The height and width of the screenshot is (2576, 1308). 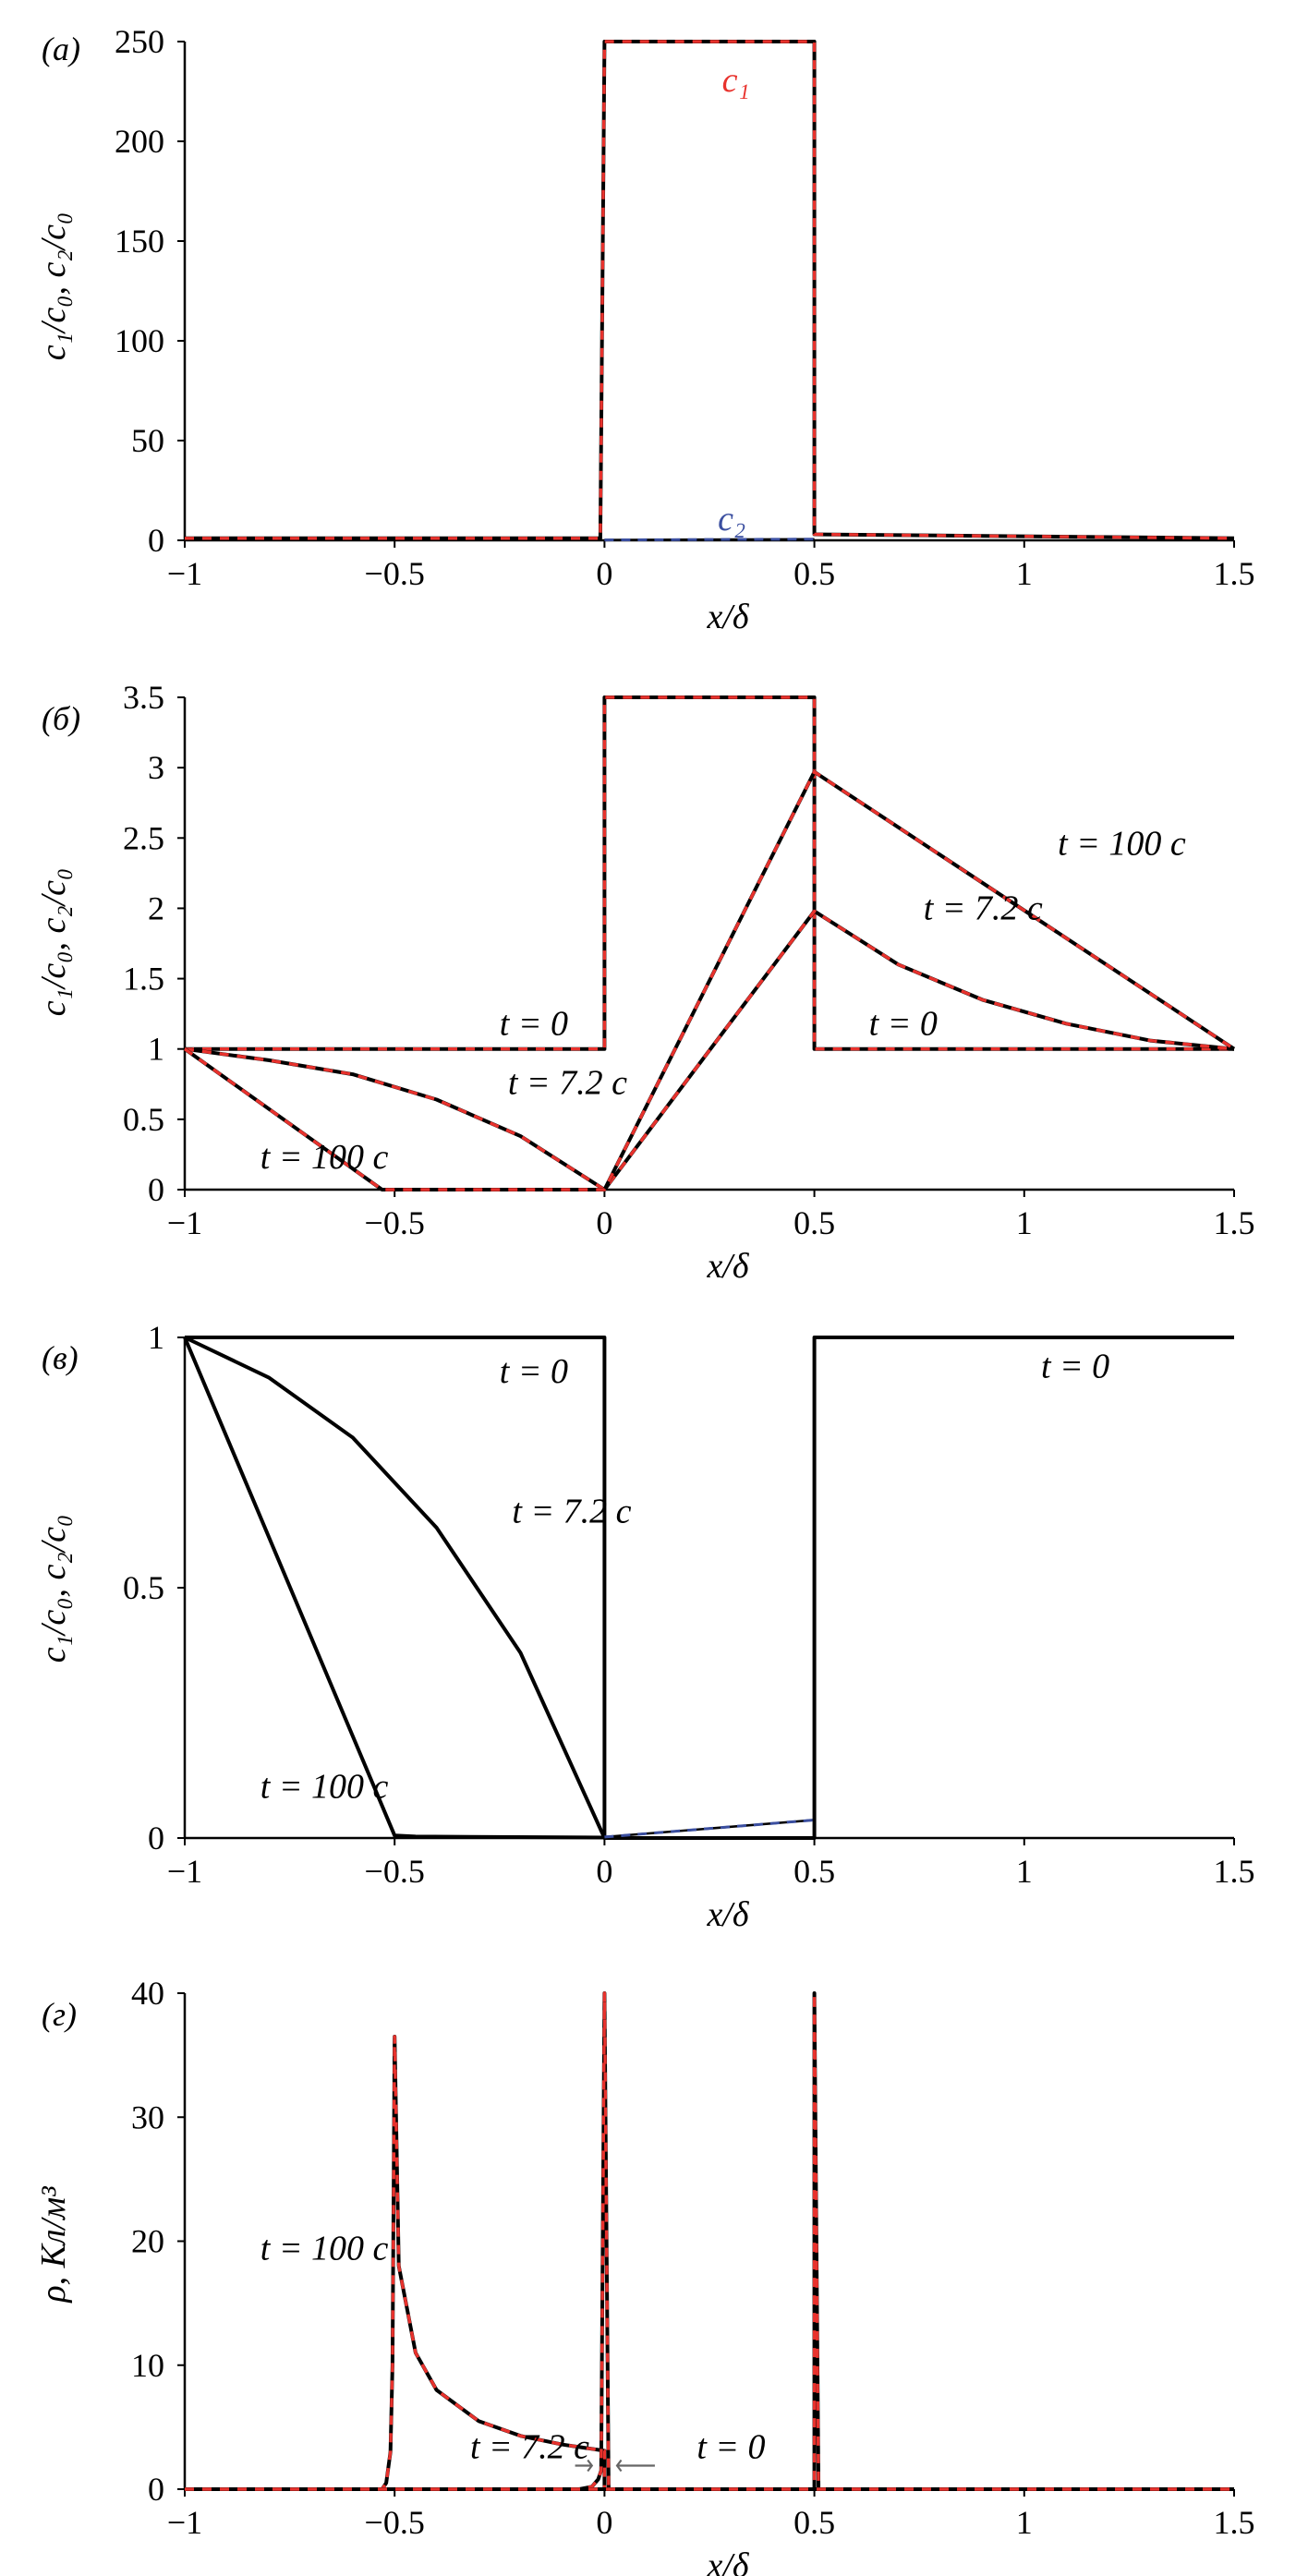 What do you see at coordinates (53, 2245) in the screenshot?
I see `y-axis-label: ρ, Кл/м³` at bounding box center [53, 2245].